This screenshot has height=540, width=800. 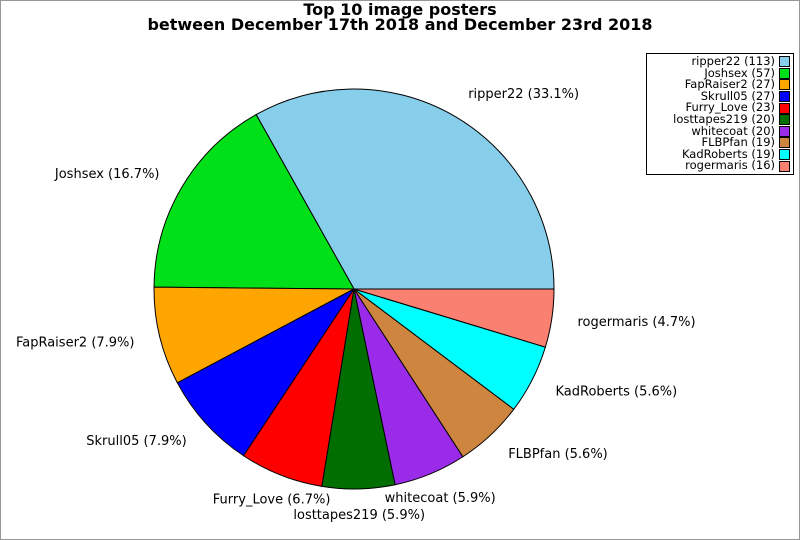 I want to click on legend-label: losttapes219 (20), so click(x=724, y=118).